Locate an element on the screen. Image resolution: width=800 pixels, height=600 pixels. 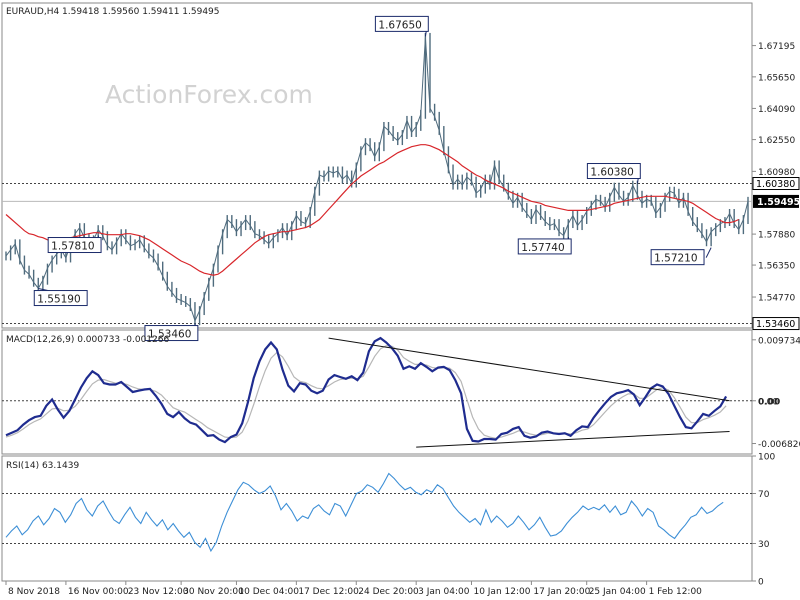
price-tick-label: 1.64090 is located at coordinates (776, 110).